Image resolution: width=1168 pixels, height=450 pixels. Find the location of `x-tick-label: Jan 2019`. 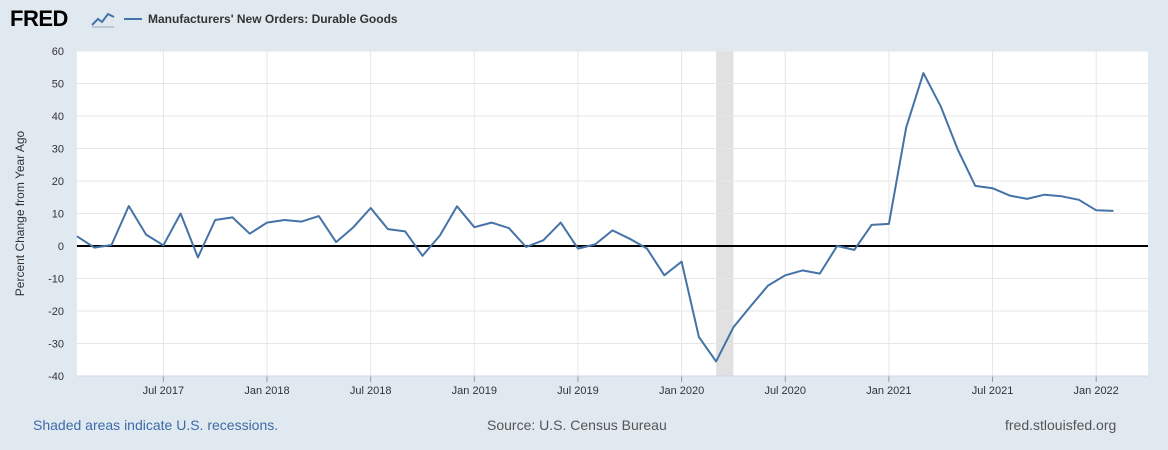

x-tick-label: Jan 2019 is located at coordinates (474, 391).